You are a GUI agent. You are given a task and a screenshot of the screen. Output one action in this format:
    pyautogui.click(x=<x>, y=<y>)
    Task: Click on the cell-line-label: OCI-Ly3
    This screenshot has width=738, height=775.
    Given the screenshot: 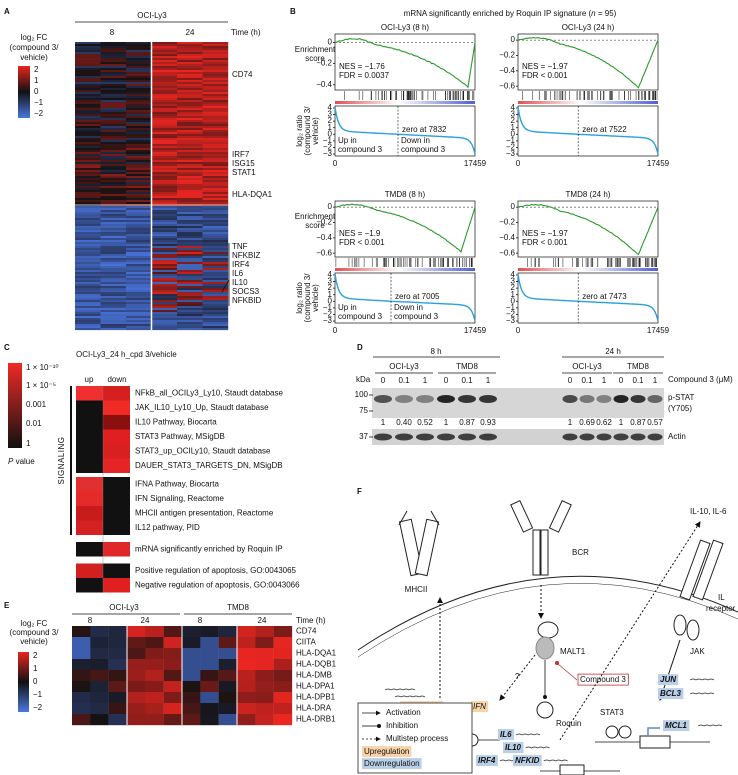 What is the action you would take?
    pyautogui.click(x=404, y=366)
    